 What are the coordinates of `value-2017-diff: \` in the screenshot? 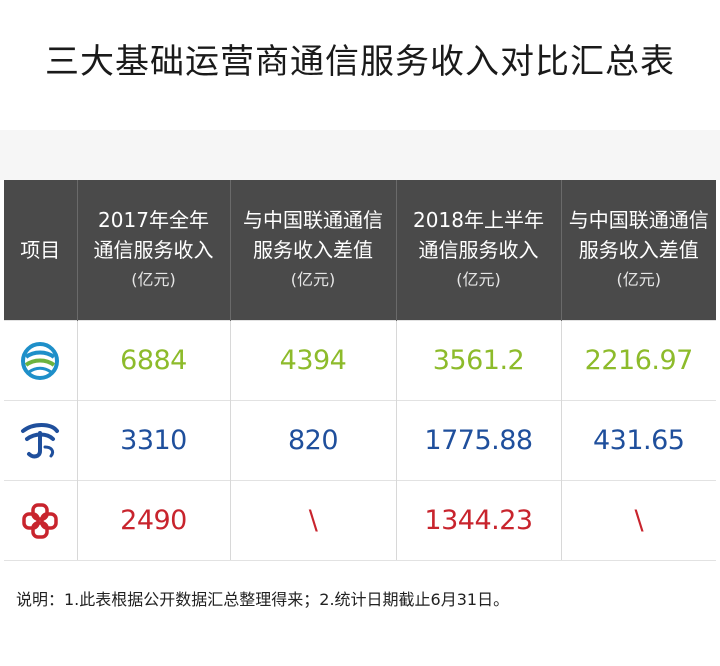 It's located at (312, 520).